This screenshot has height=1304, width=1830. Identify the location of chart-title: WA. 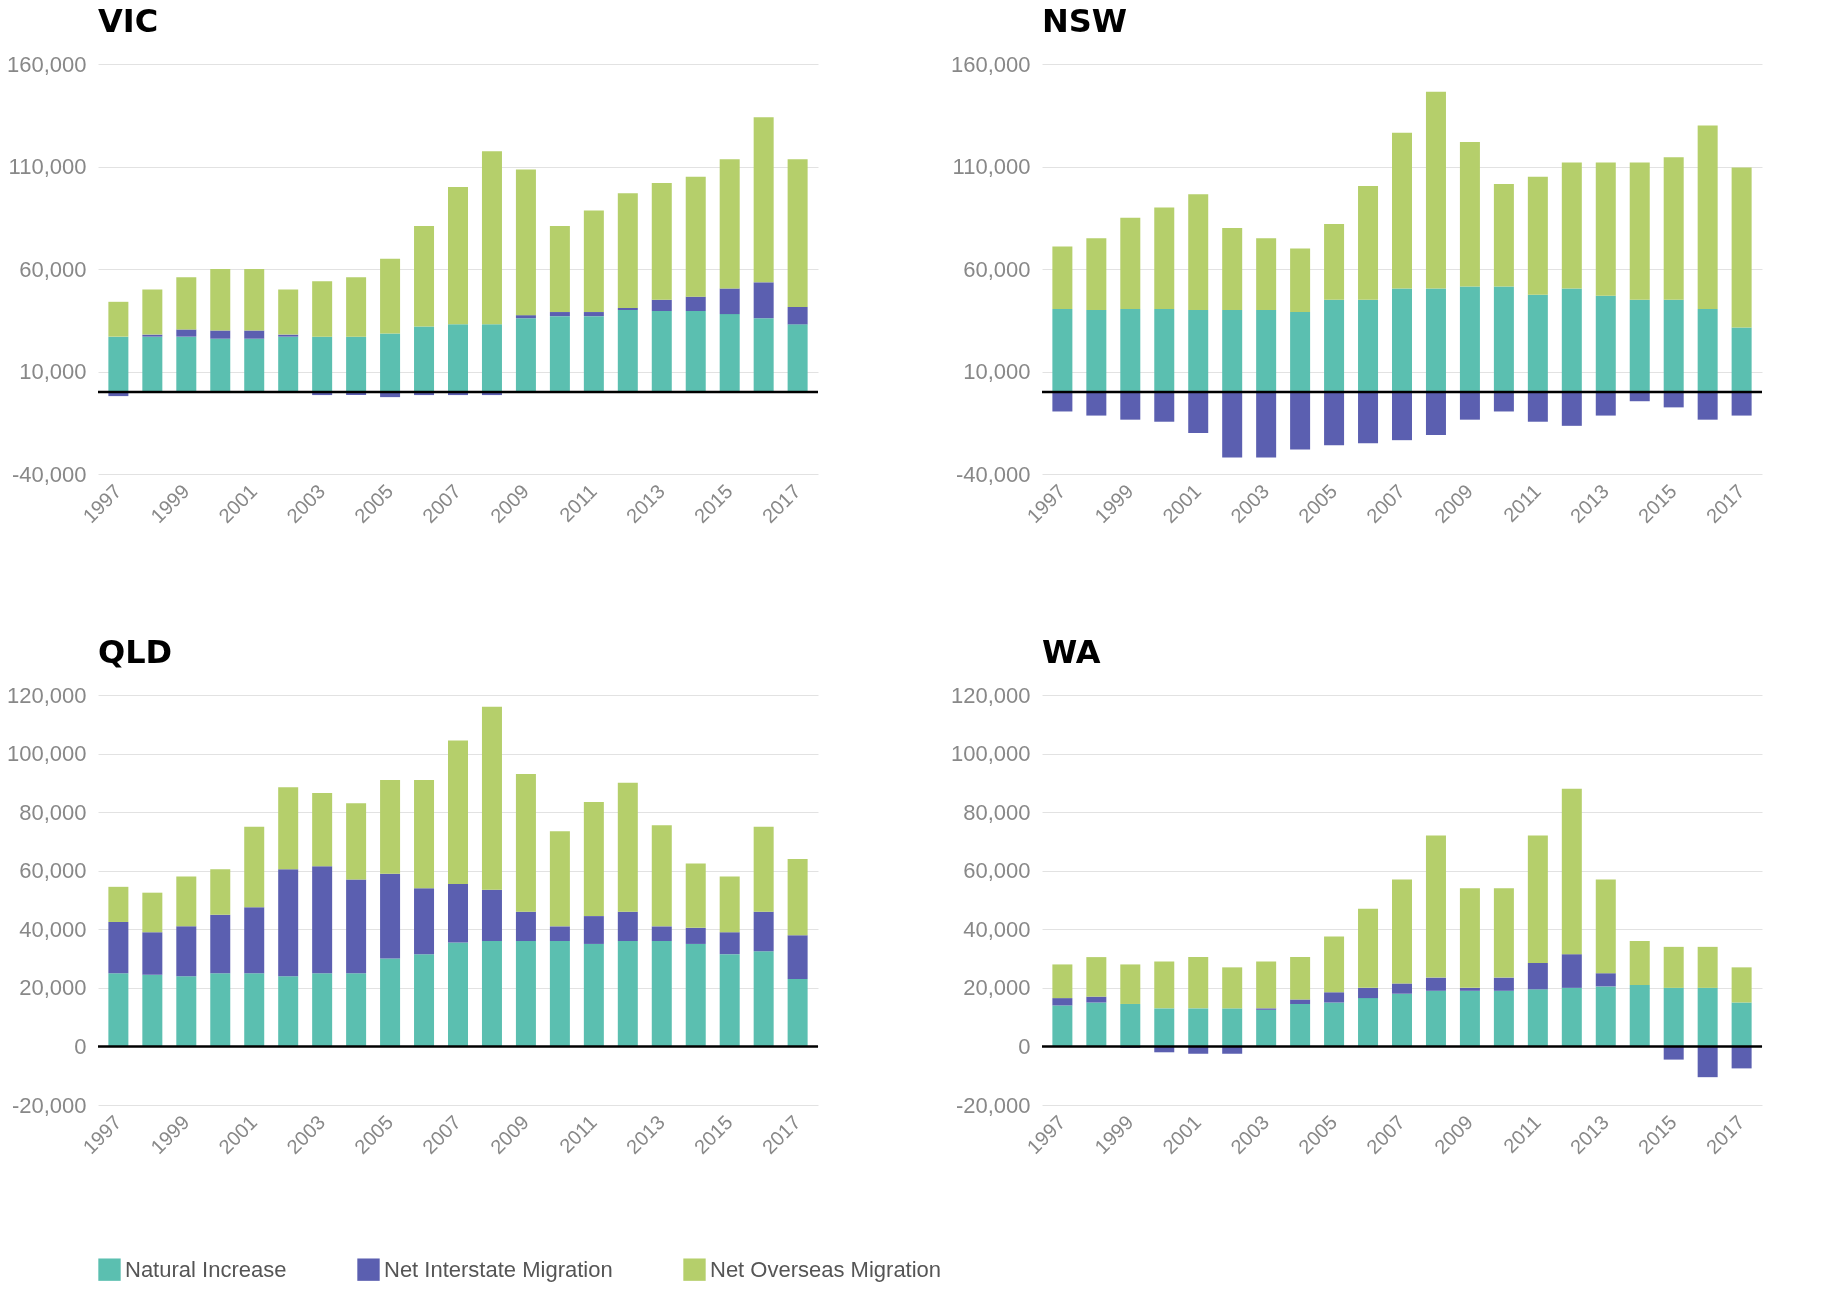
(1071, 652).